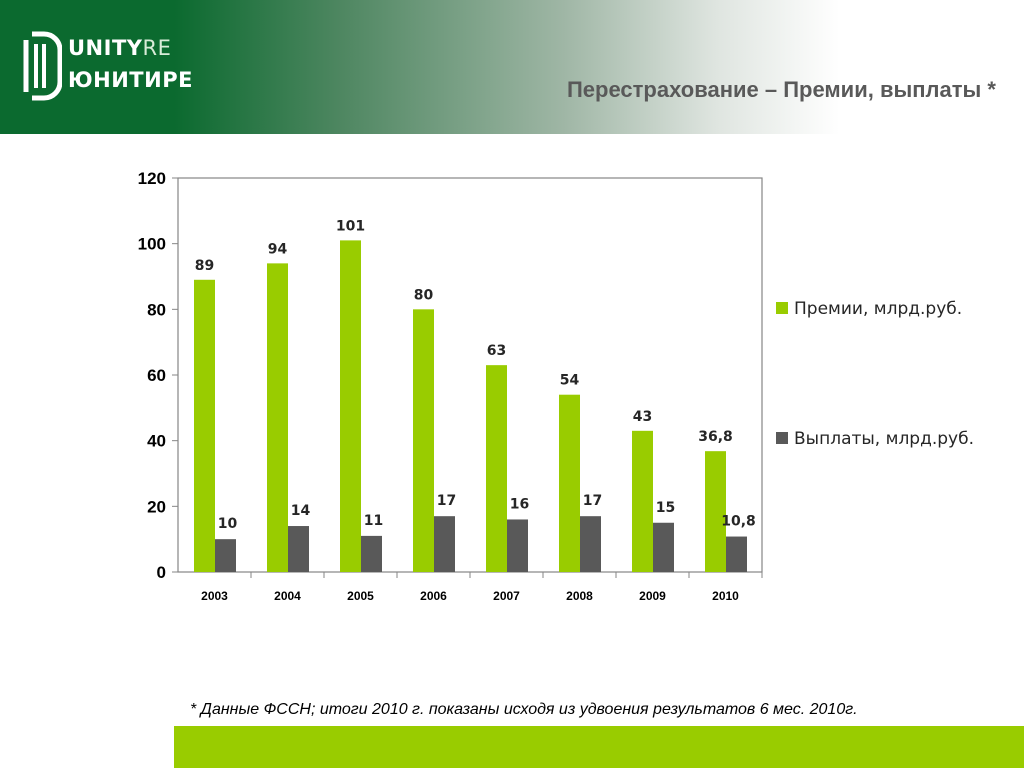  What do you see at coordinates (519, 504) in the screenshot?
I see `payment-data-label: 16` at bounding box center [519, 504].